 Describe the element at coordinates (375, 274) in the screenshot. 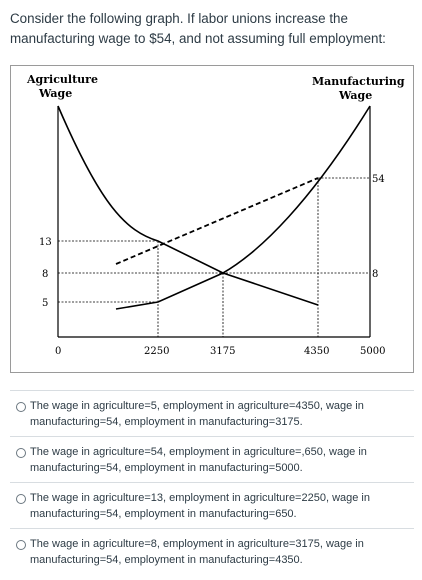

I see `right-tick-8: 8` at that location.